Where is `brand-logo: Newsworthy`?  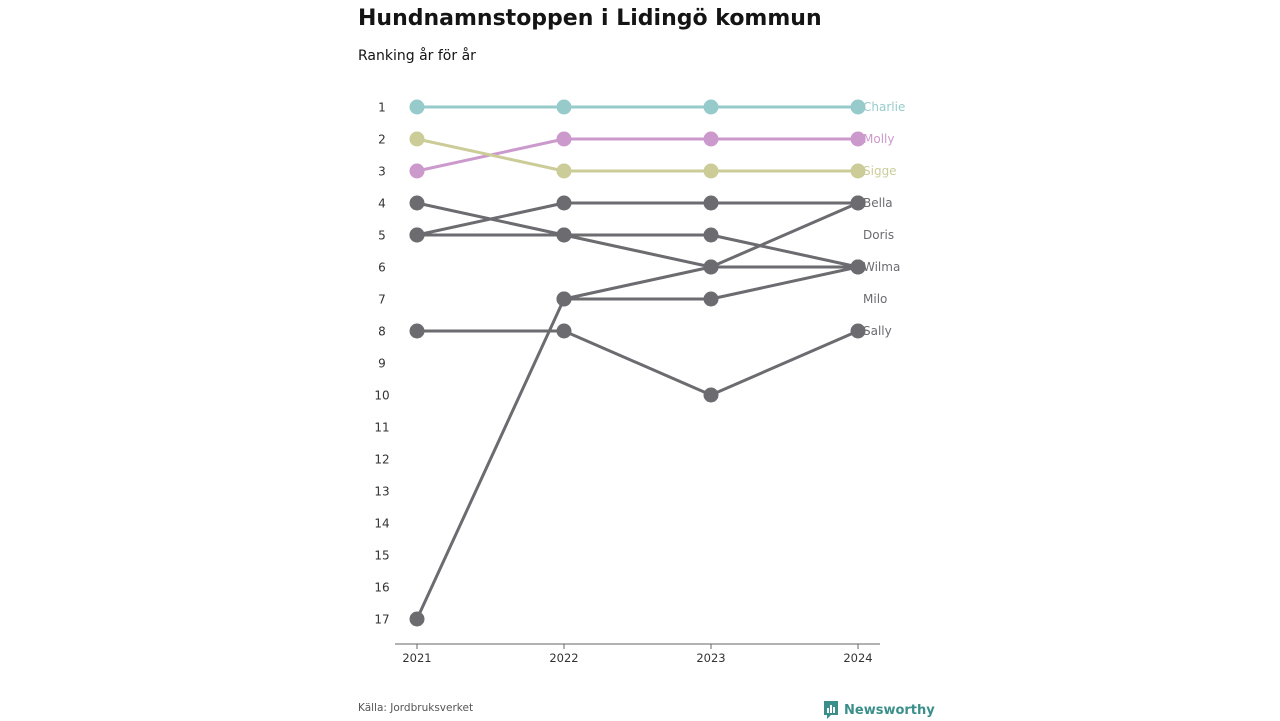
brand-logo: Newsworthy is located at coordinates (879, 710).